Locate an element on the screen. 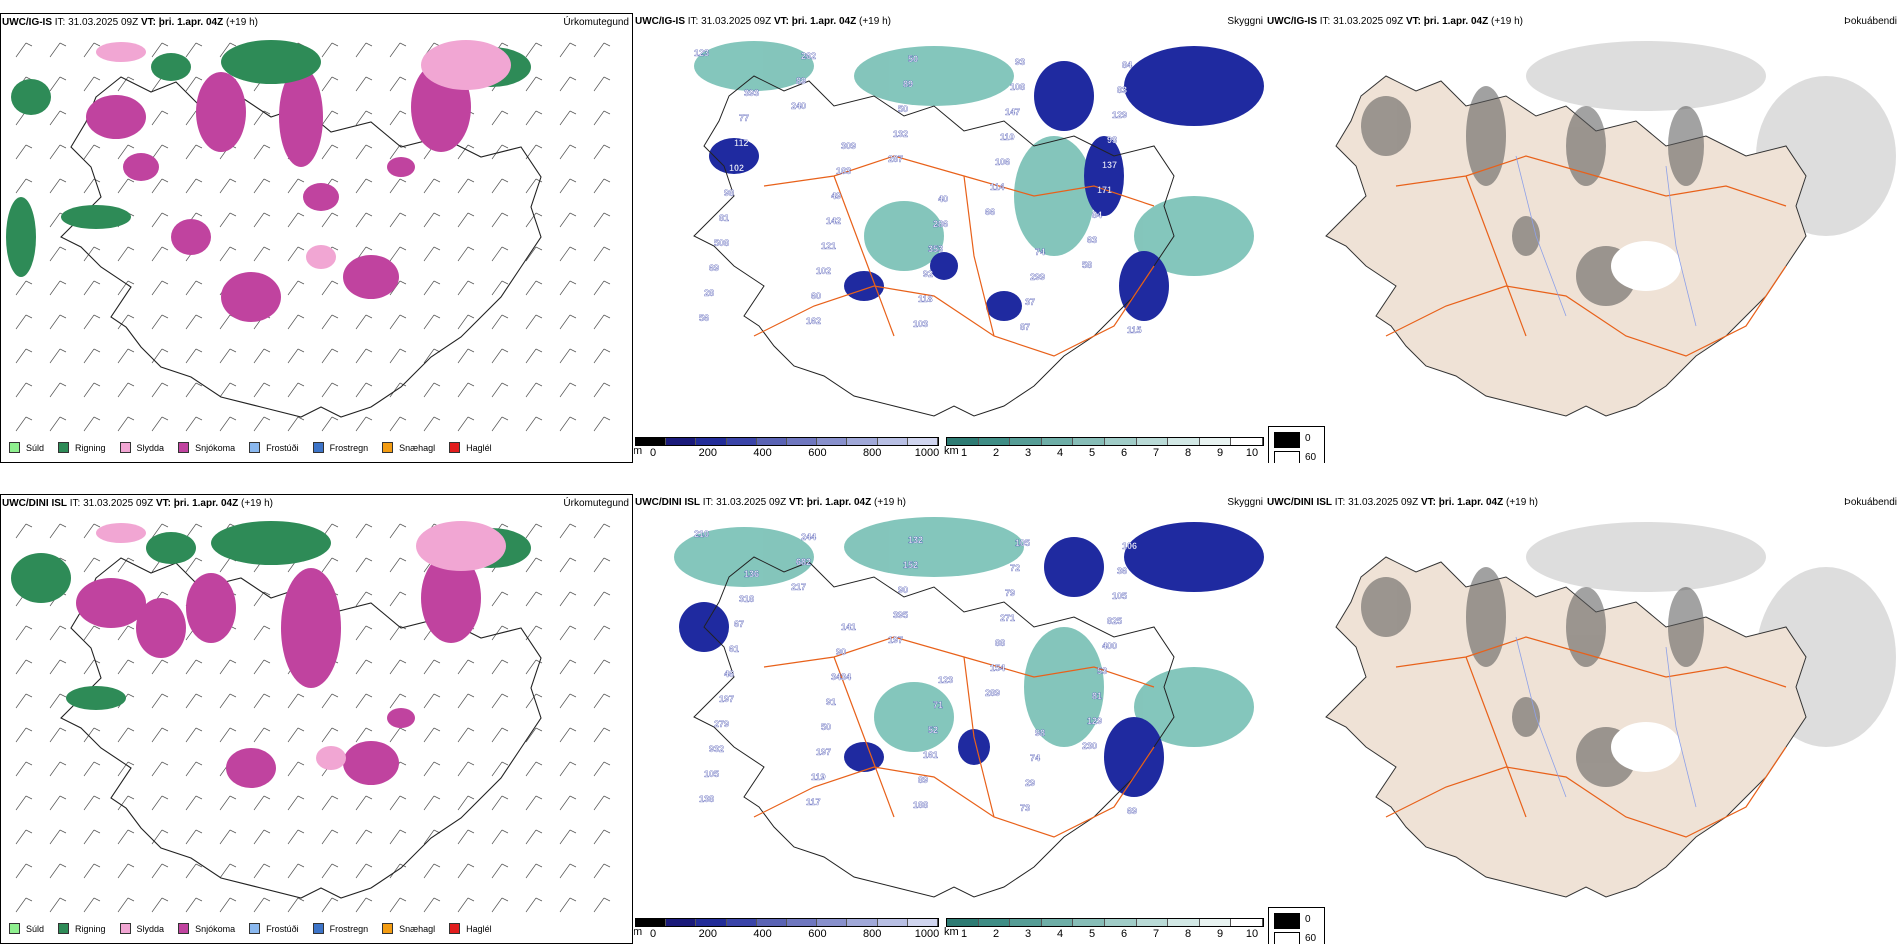 The height and width of the screenshot is (950, 1900). legend-item: Slydda is located at coordinates (142, 928).